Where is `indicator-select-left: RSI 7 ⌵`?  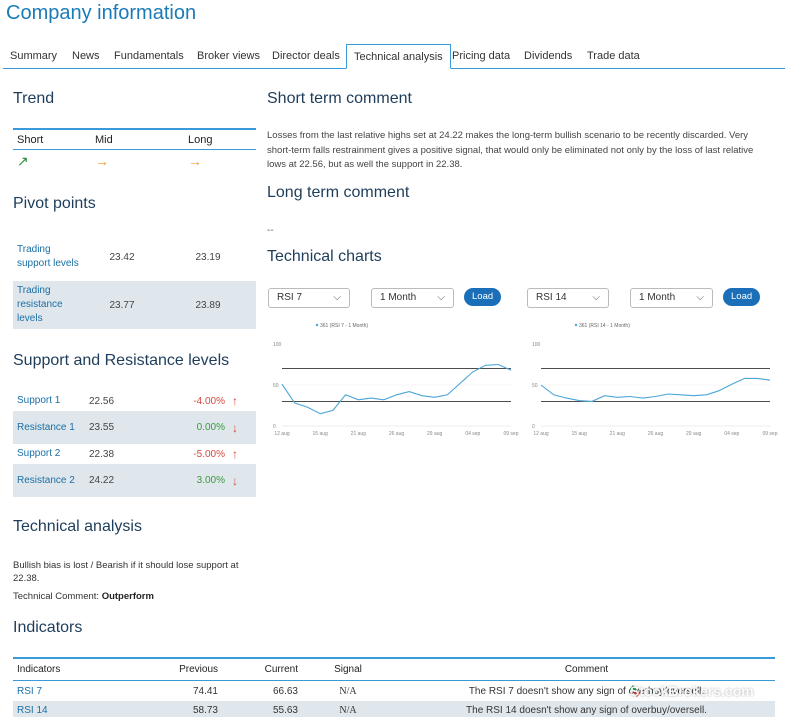 indicator-select-left: RSI 7 ⌵ is located at coordinates (309, 298).